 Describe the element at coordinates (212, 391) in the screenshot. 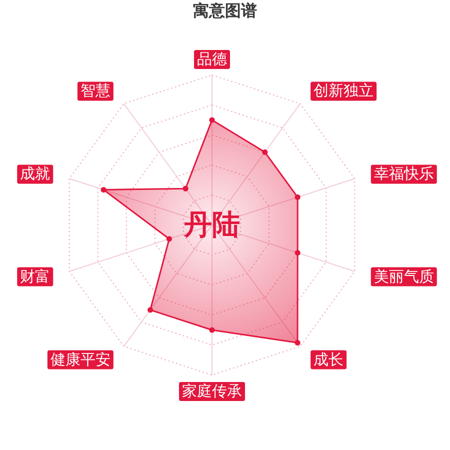

I see `spoke-label: 家庭传承` at that location.